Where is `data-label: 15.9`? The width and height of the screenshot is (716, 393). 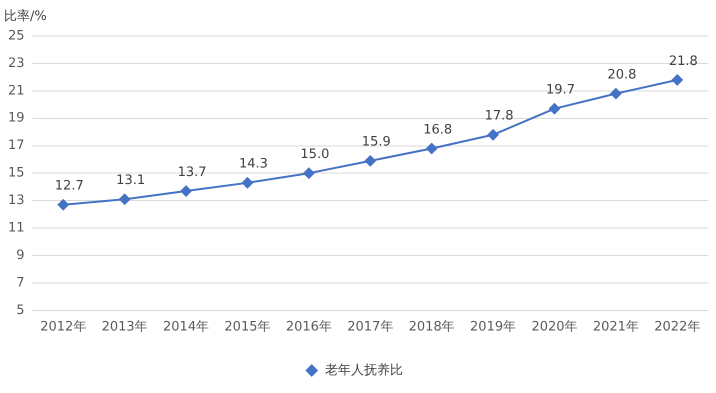 data-label: 15.9 is located at coordinates (376, 142).